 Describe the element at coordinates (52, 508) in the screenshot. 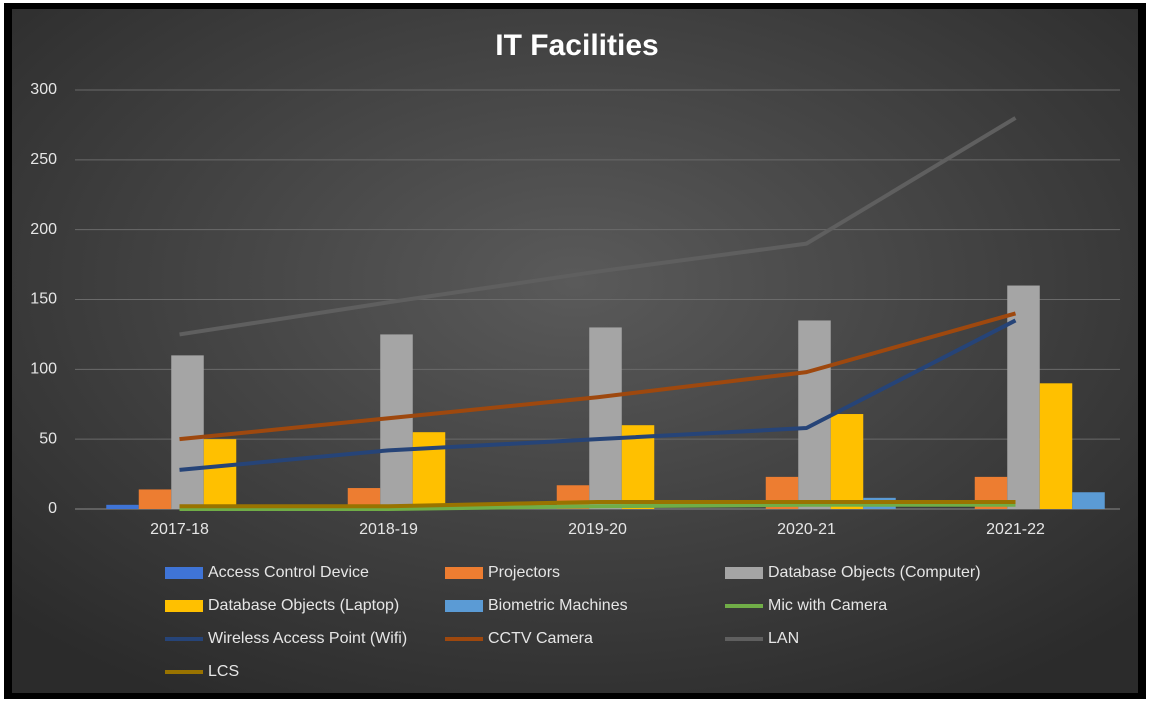

I see `y-tick-label: 0` at that location.